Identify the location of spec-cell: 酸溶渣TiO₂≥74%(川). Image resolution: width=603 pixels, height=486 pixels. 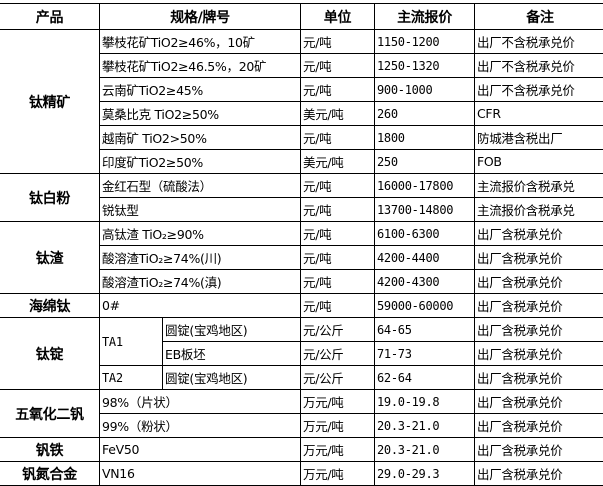
(200, 258).